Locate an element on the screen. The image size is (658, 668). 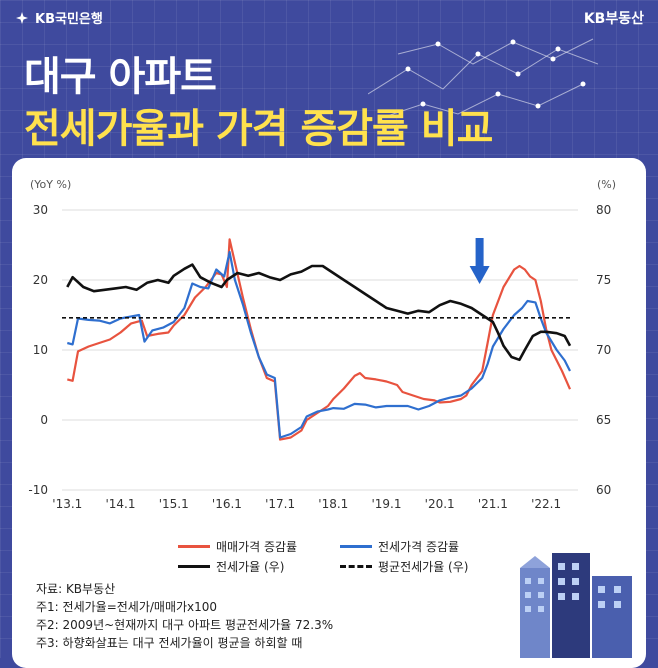
legend-label-average: 평균전세가율 (우) is located at coordinates (423, 567).